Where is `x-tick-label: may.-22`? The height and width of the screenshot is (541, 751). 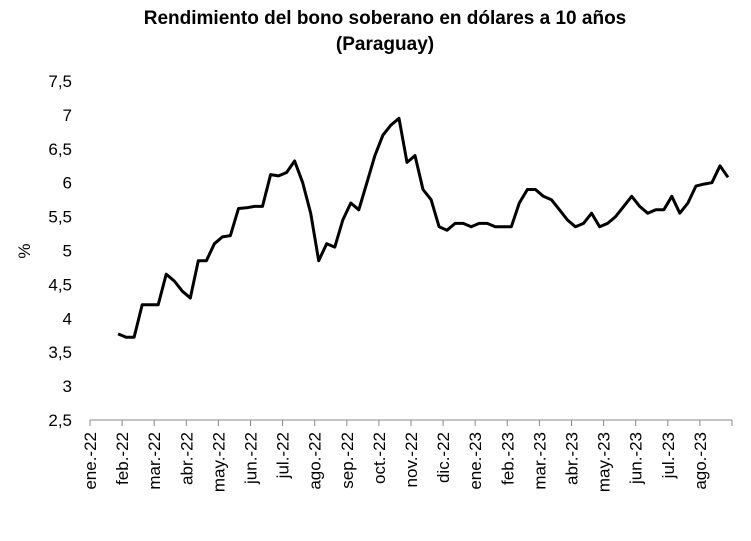 x-tick-label: may.-22 is located at coordinates (218, 462).